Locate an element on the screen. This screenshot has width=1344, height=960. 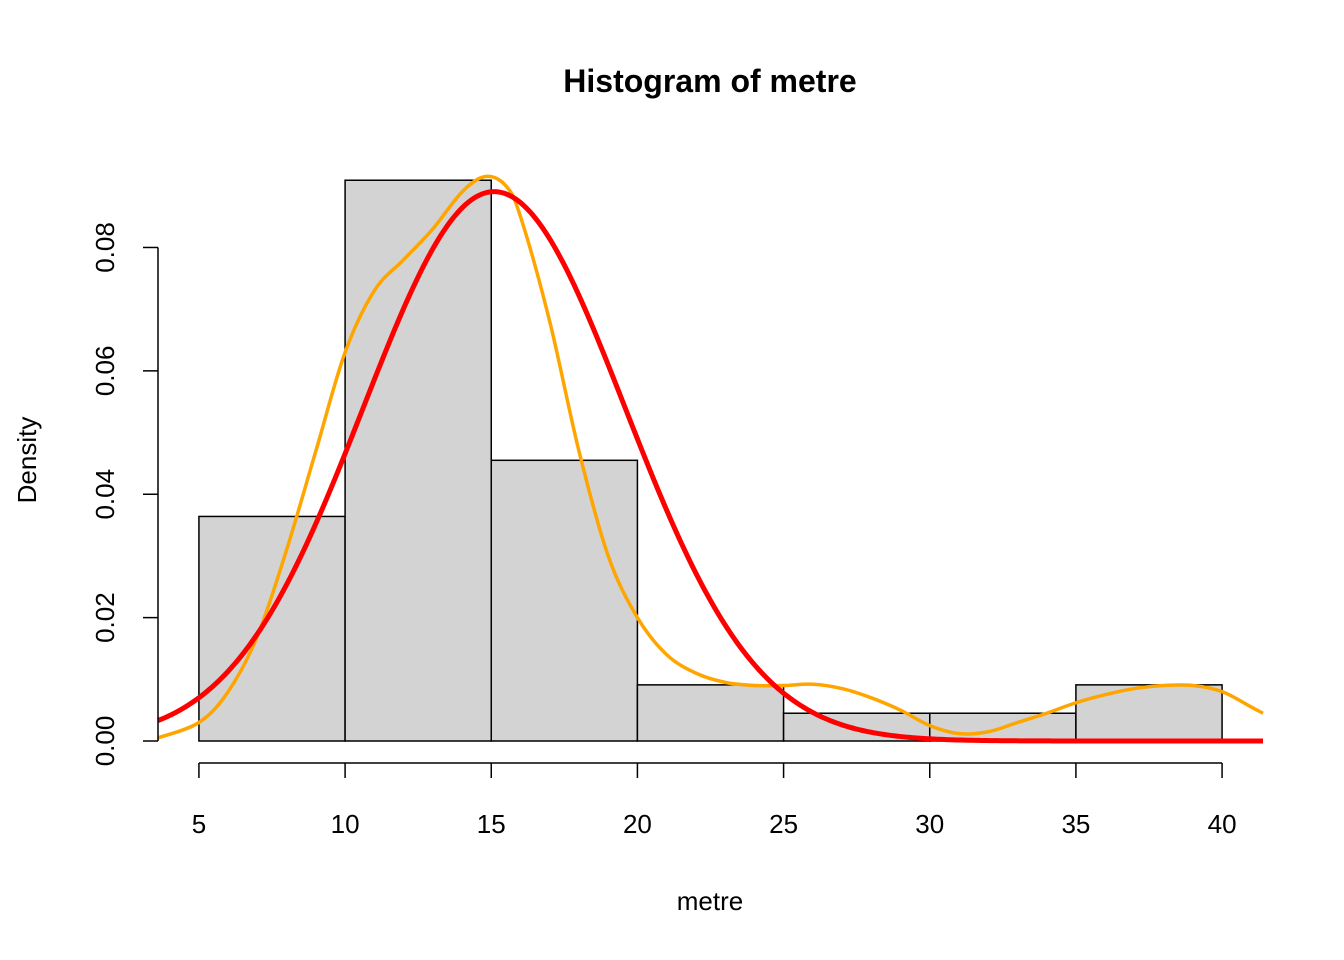
y-axis-label: Density is located at coordinates (27, 460).